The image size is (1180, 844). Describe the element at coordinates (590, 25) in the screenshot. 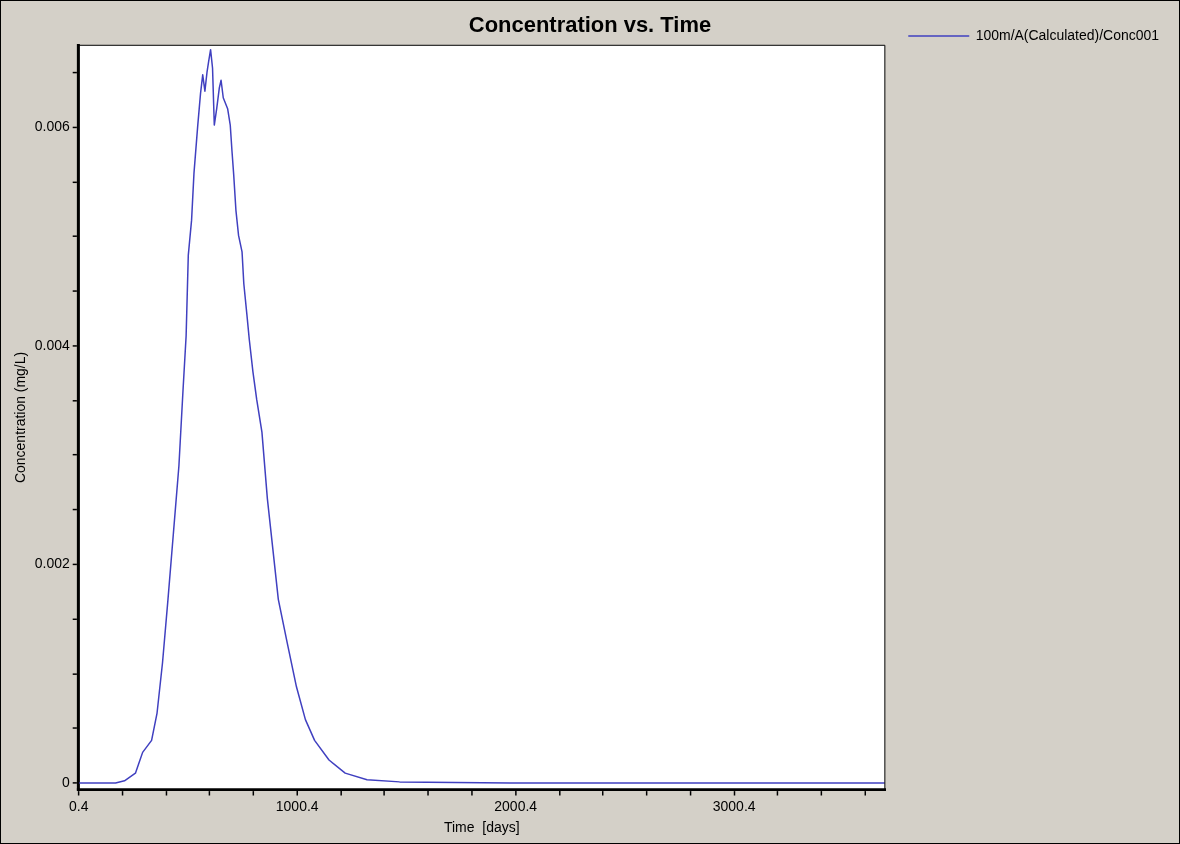

I see `chart-title: Concentration vs. Time` at that location.